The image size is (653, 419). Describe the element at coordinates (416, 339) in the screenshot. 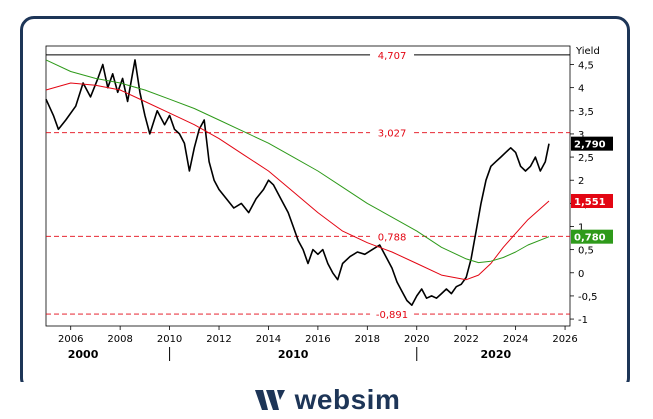

I see `x-tick-label: 2020` at that location.